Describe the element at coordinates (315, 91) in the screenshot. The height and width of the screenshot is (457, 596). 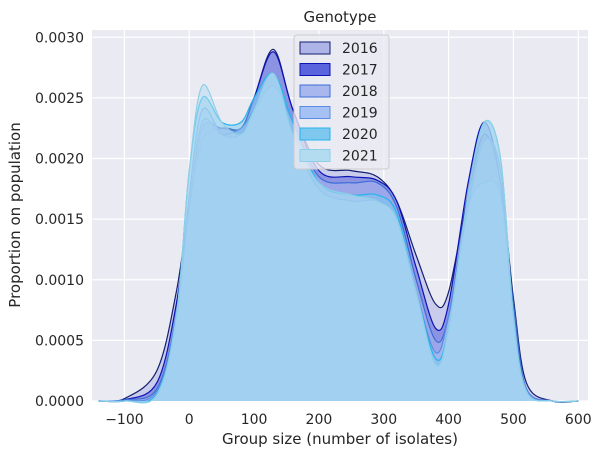
I see `legend-swatch-2018` at that location.